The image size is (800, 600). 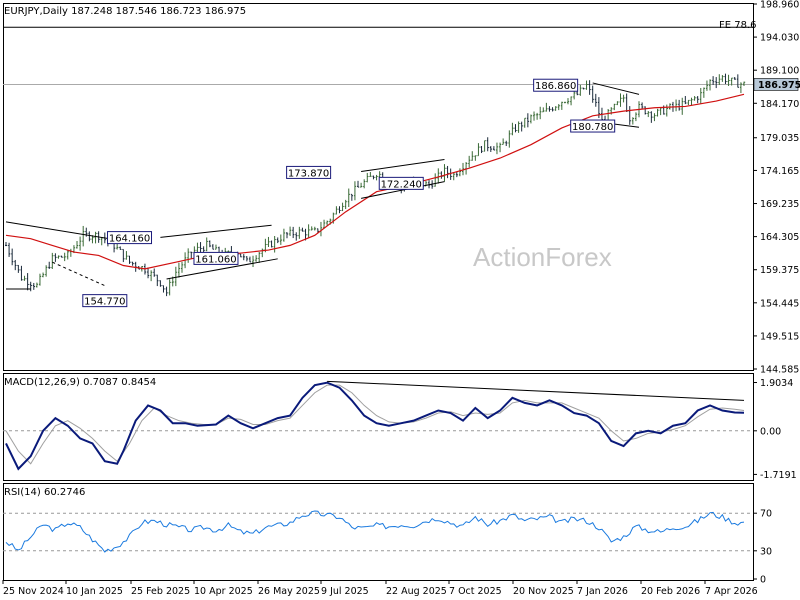 What do you see at coordinates (763, 580) in the screenshot?
I see `rsi-tick-label: 0` at bounding box center [763, 580].